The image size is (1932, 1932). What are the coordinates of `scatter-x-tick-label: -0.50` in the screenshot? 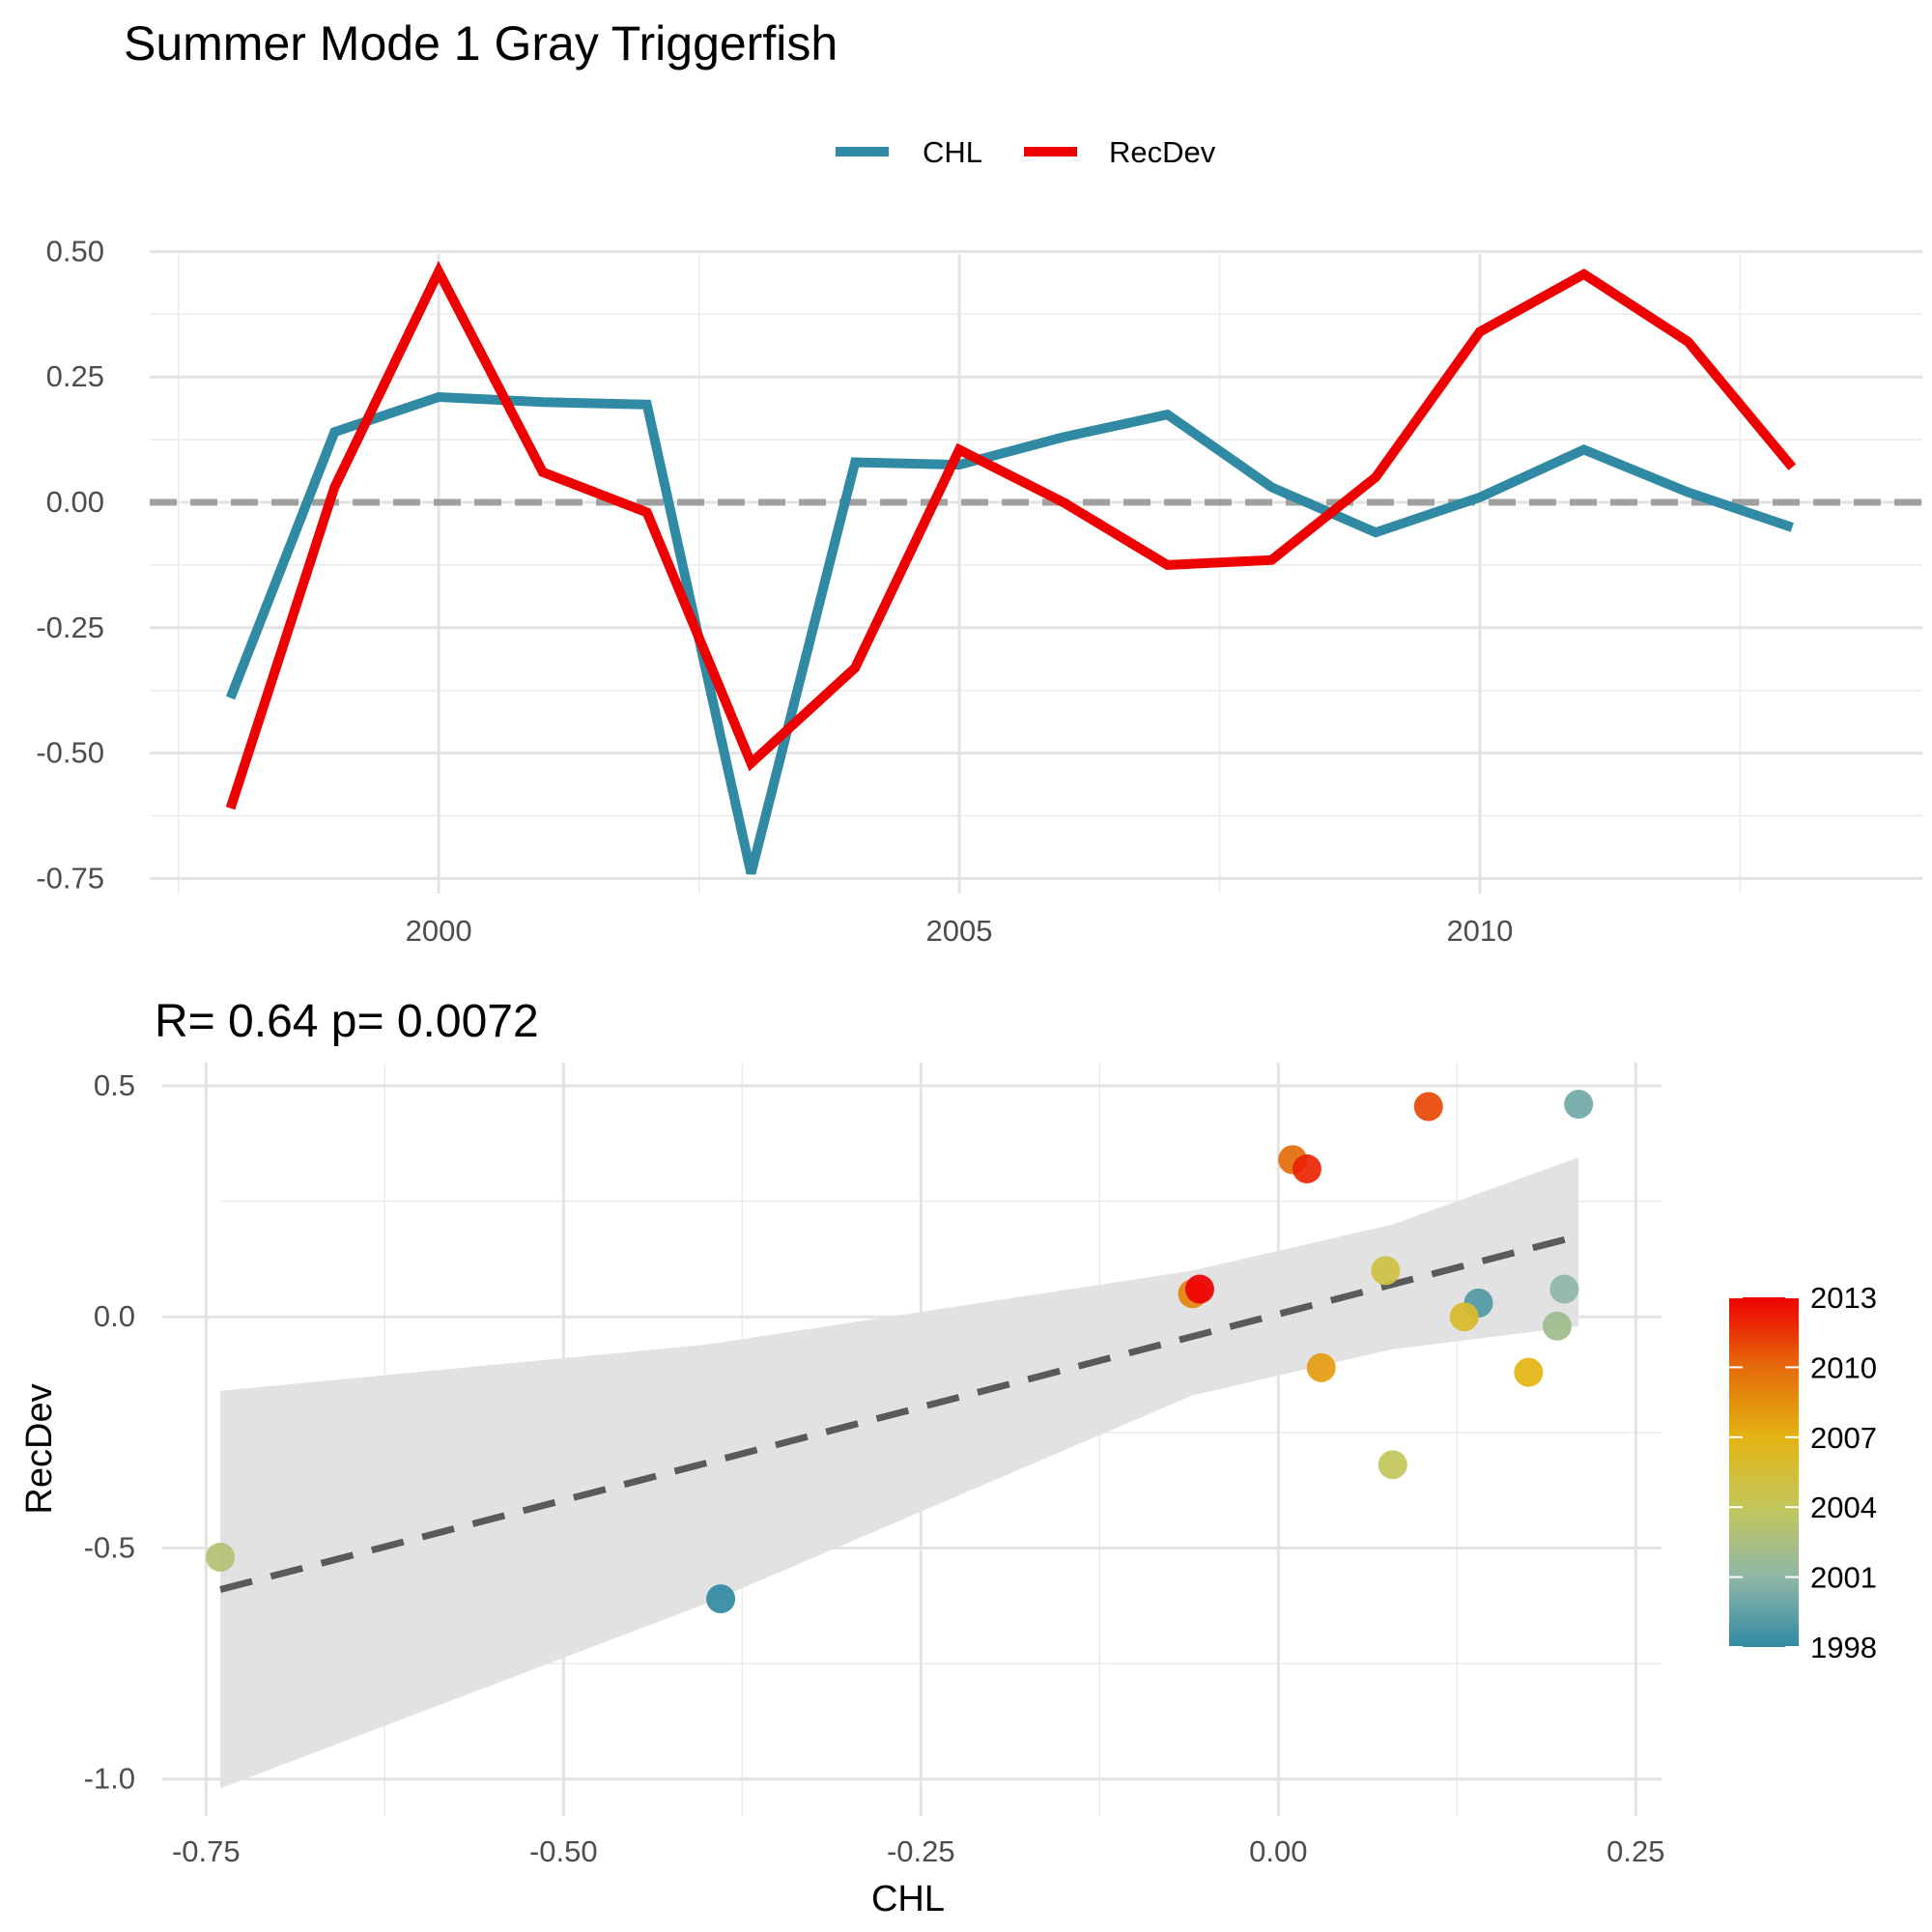 It's located at (563, 1851).